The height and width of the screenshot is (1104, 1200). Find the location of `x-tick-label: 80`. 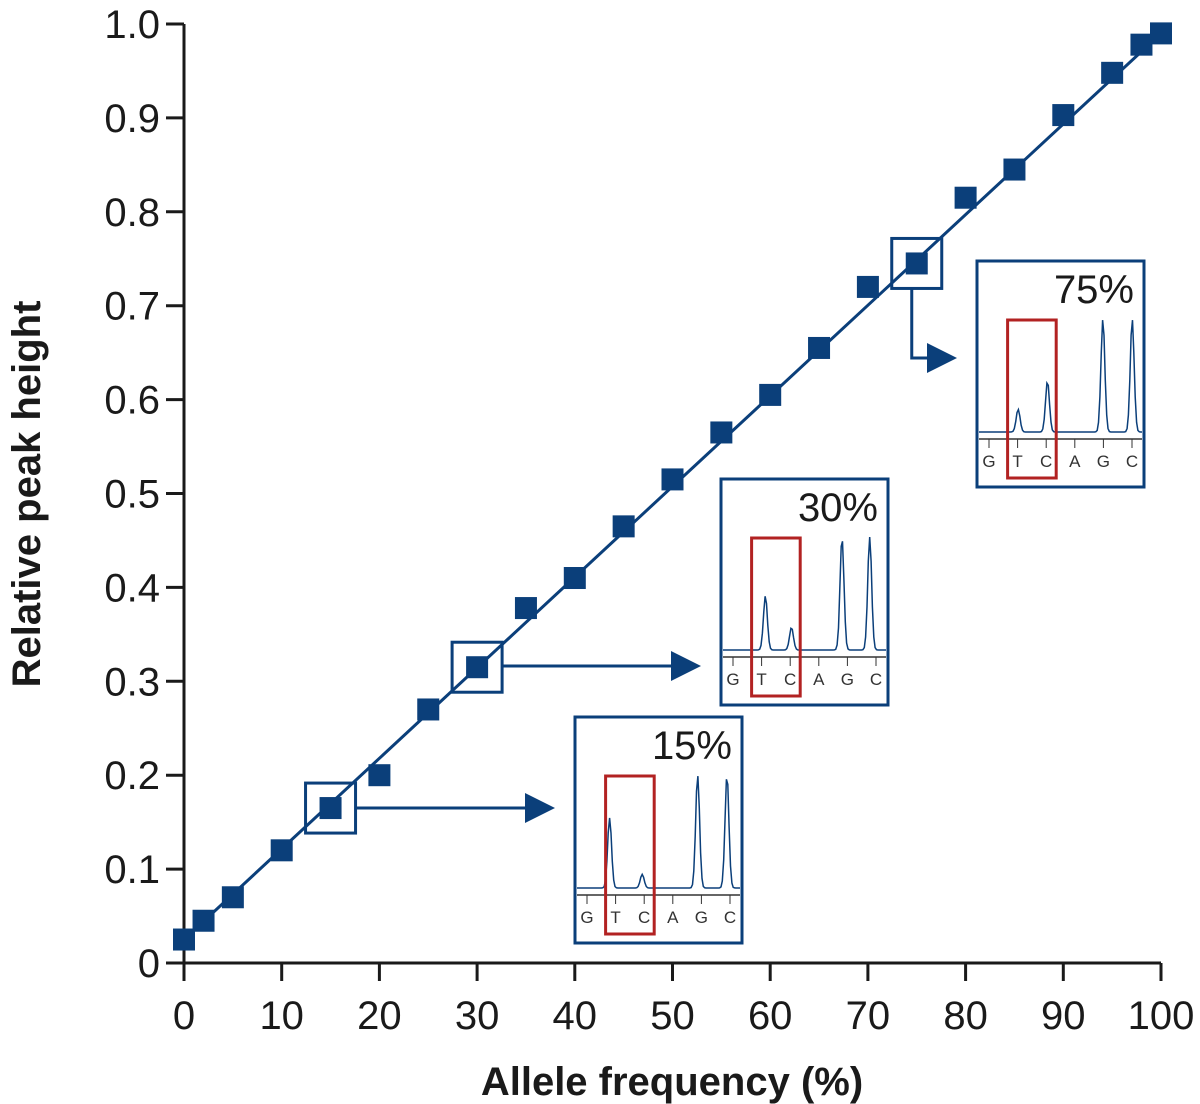

x-tick-label: 80 is located at coordinates (965, 1016).